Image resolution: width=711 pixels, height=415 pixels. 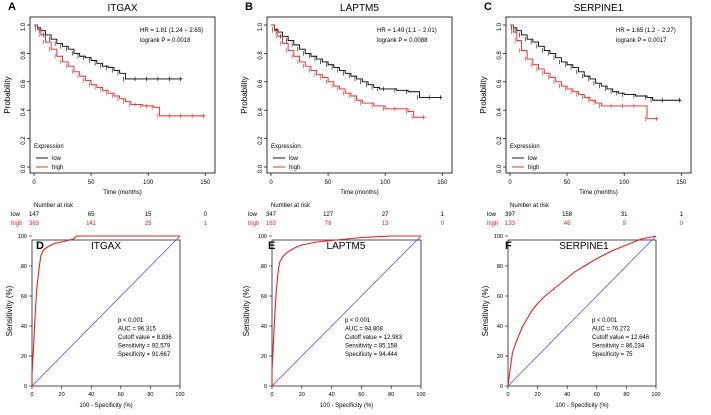 What do you see at coordinates (346, 311) in the screenshot?
I see `reference-diagonal` at bounding box center [346, 311].